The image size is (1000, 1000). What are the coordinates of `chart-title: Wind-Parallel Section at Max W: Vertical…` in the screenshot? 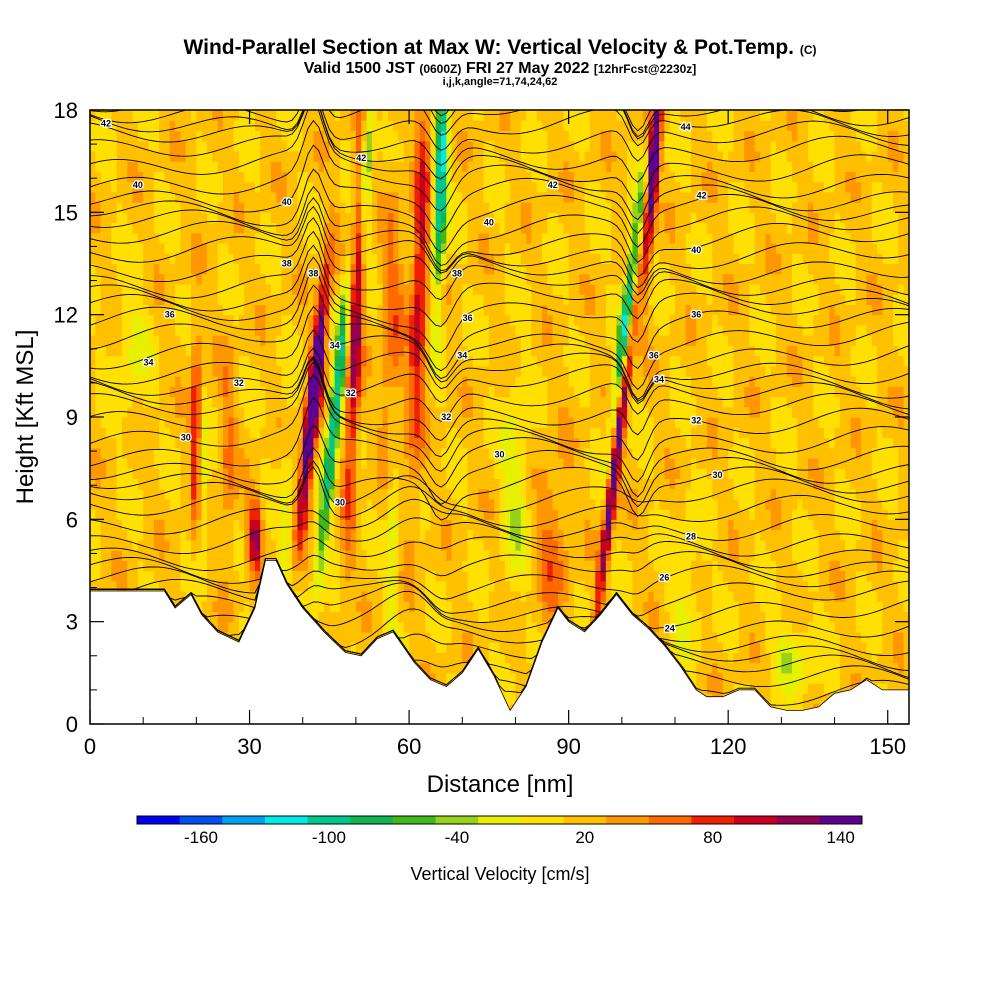 It's located at (500, 48).